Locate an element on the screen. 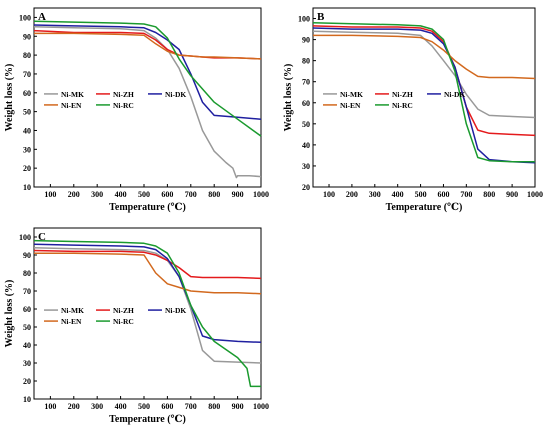  panel-label: A is located at coordinates (42, 17).